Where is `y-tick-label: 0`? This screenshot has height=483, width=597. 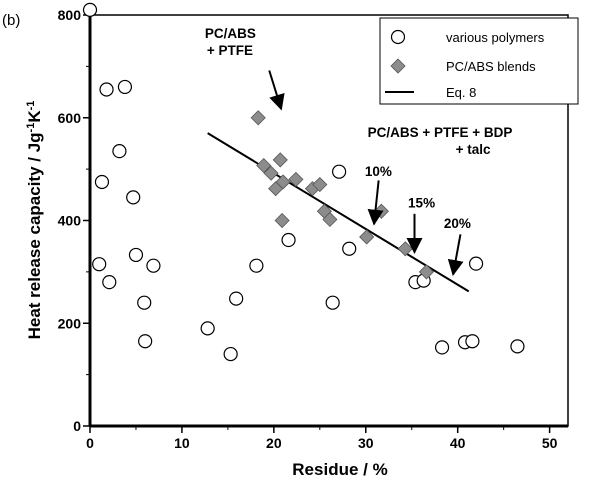 y-tick-label: 0 is located at coordinates (77, 426).